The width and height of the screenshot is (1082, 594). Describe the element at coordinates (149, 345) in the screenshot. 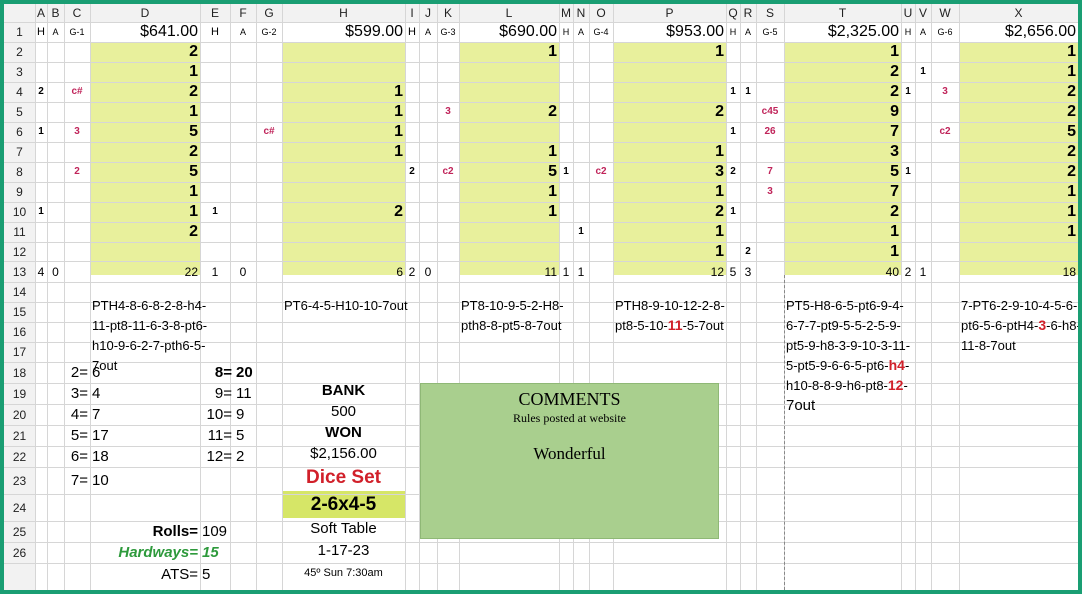

I see `game1-seq-line3: h10-9-6-2-7-pth6-5-` at that location.